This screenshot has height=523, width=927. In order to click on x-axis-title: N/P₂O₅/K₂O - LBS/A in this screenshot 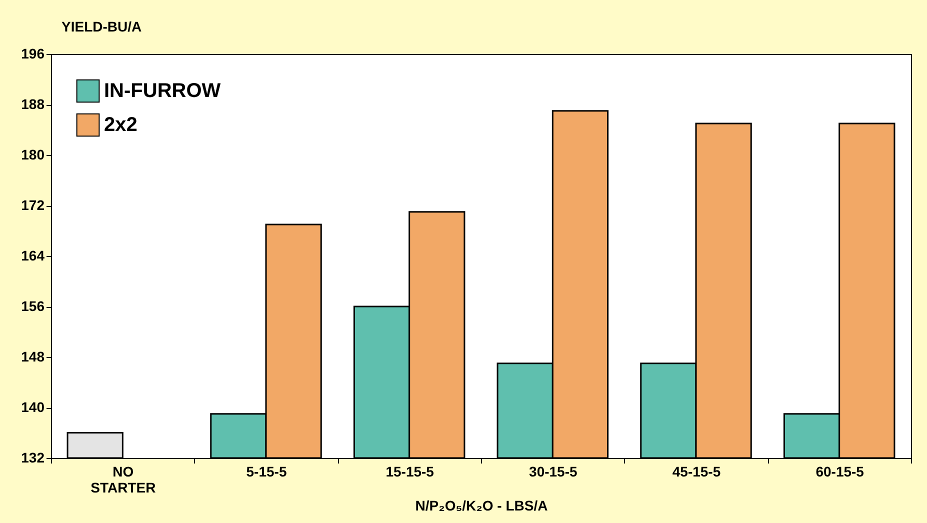, I will do `click(481, 506)`.